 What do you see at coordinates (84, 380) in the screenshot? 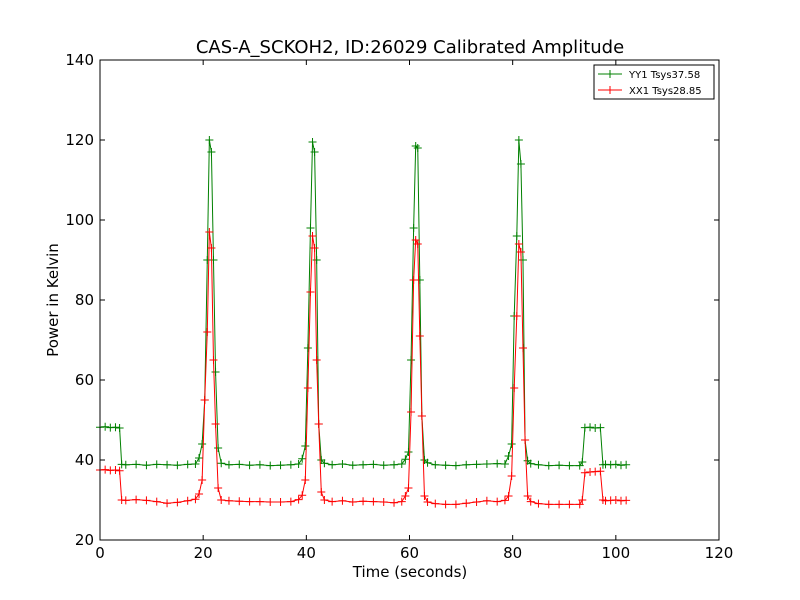
I see `y-tick-label: 60` at bounding box center [84, 380].